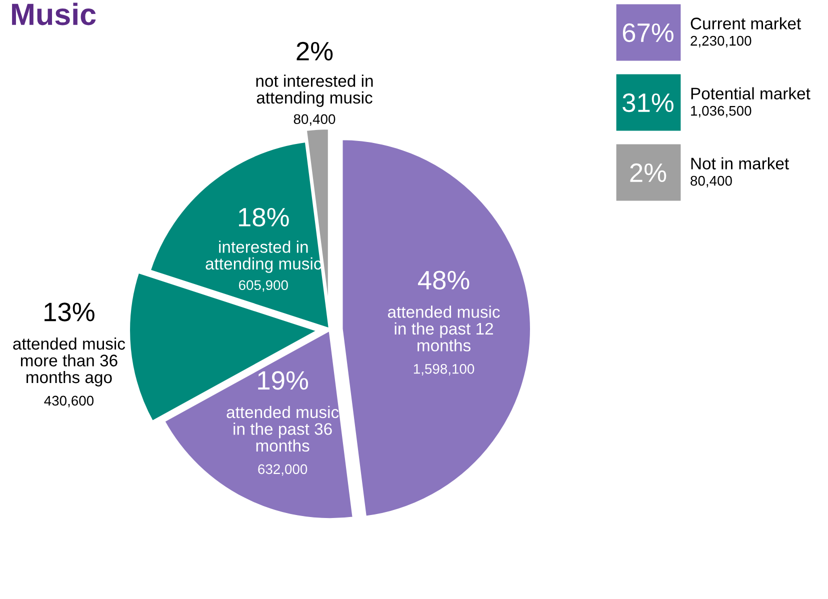  I want to click on slice-label: attended music in the past 12 months, so click(444, 329).